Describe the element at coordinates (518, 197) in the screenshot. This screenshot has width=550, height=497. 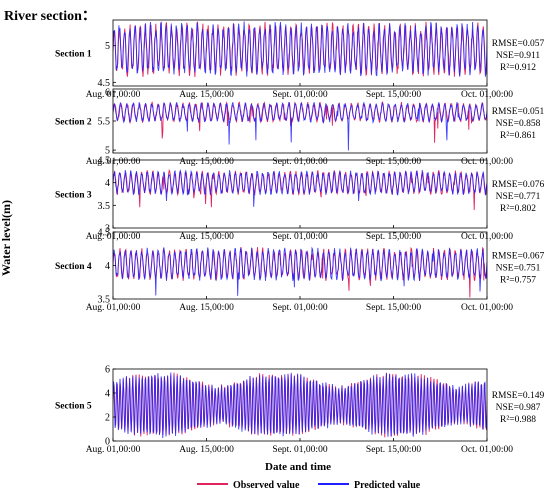
I see `metric-label: NSE=0.771` at that location.